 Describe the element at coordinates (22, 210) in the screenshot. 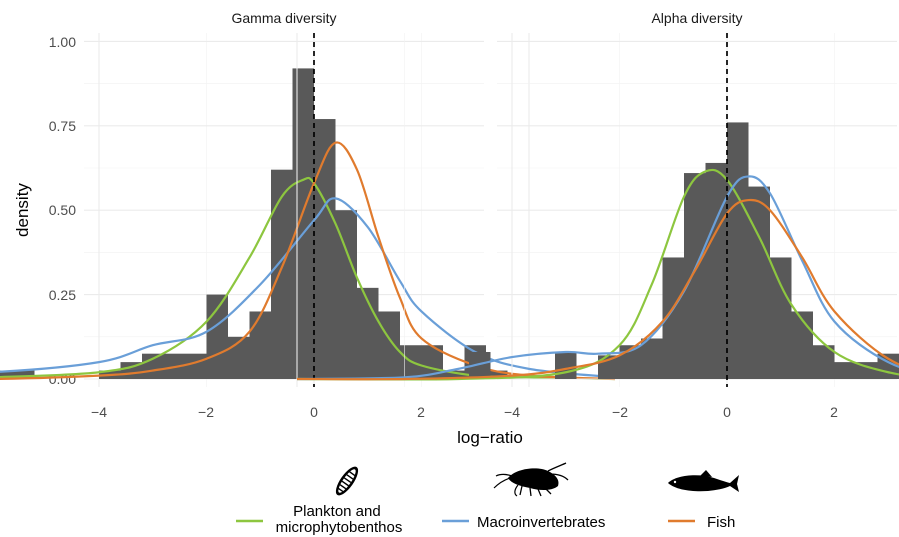

I see `y-axis-title: density` at that location.